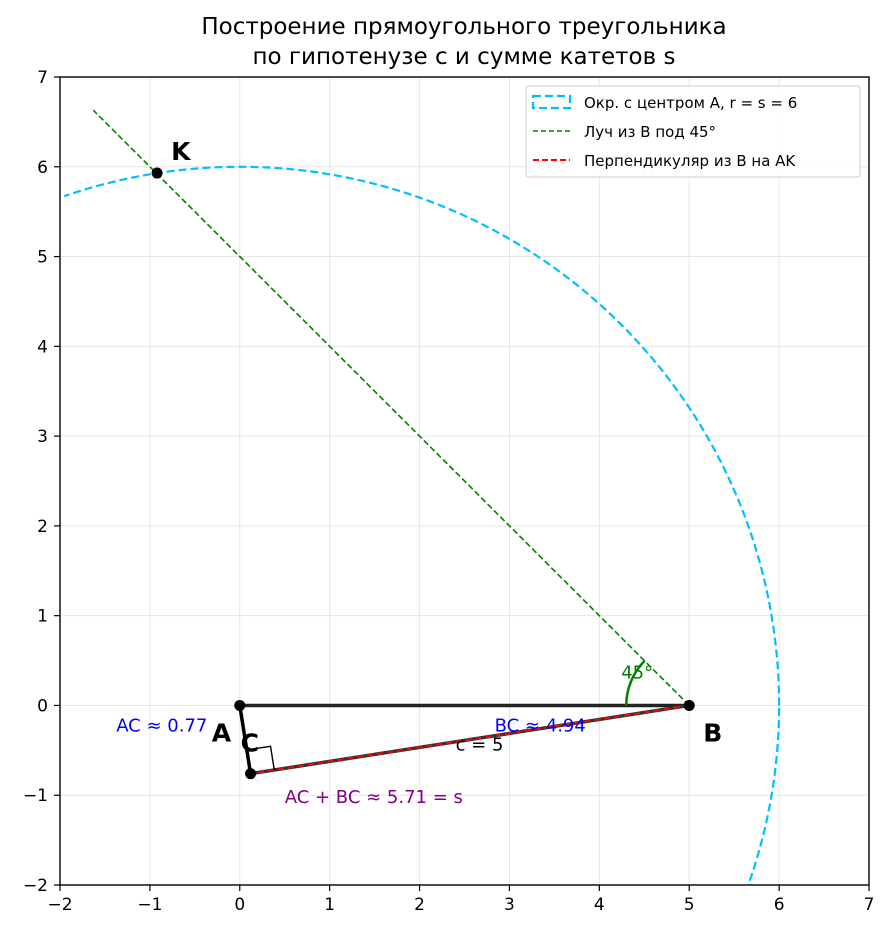 Image resolution: width=890 pixels, height=935 pixels. Describe the element at coordinates (509, 905) in the screenshot. I see `x-tick-label: 3` at that location.